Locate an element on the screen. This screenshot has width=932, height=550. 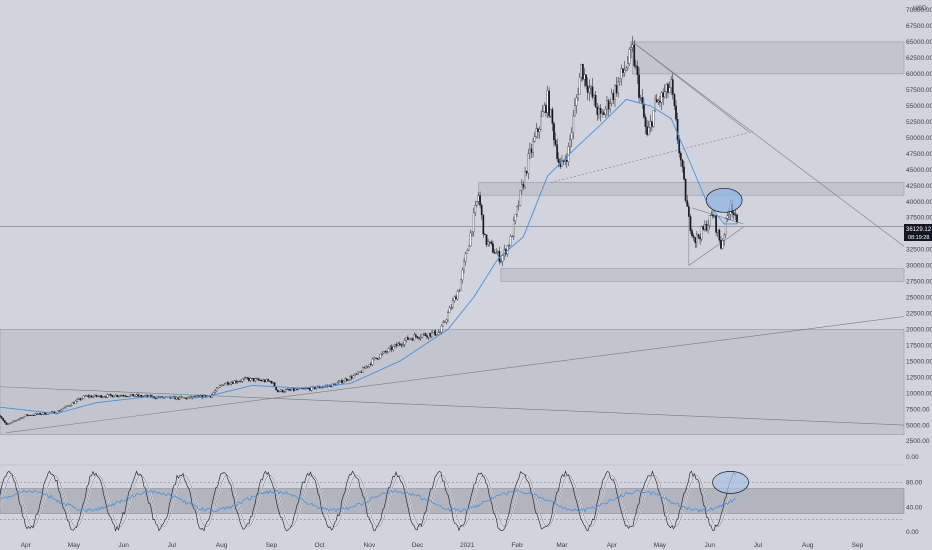
price-tick-57500.00: 57500.00 is located at coordinates (919, 90).